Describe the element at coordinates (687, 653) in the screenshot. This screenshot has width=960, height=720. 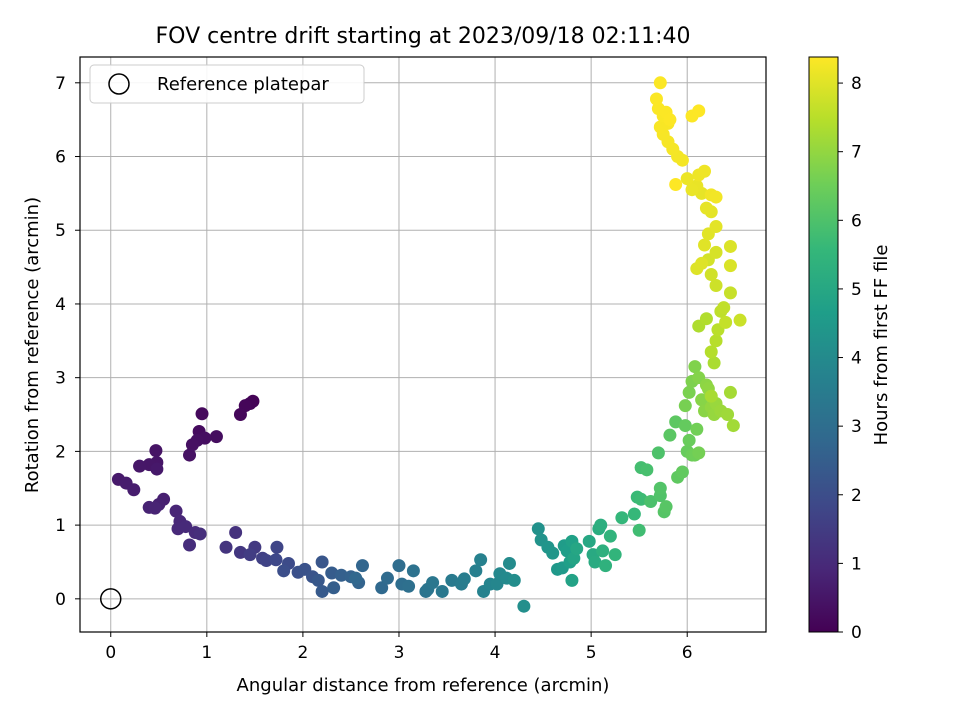
I see `x-tick-label: 6` at that location.